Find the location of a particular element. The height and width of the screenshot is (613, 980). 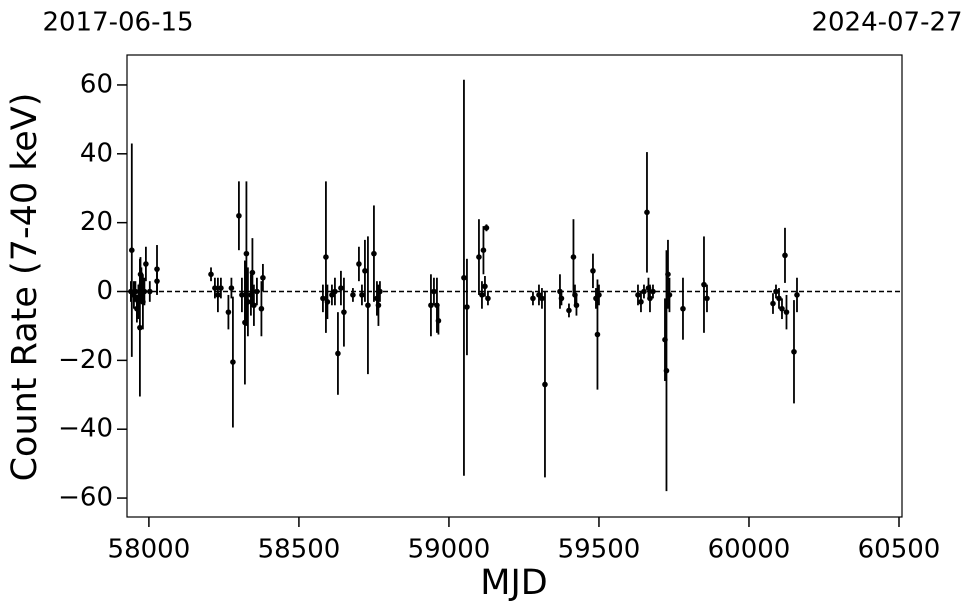

x-tick-label: 60000 is located at coordinates (749, 550).